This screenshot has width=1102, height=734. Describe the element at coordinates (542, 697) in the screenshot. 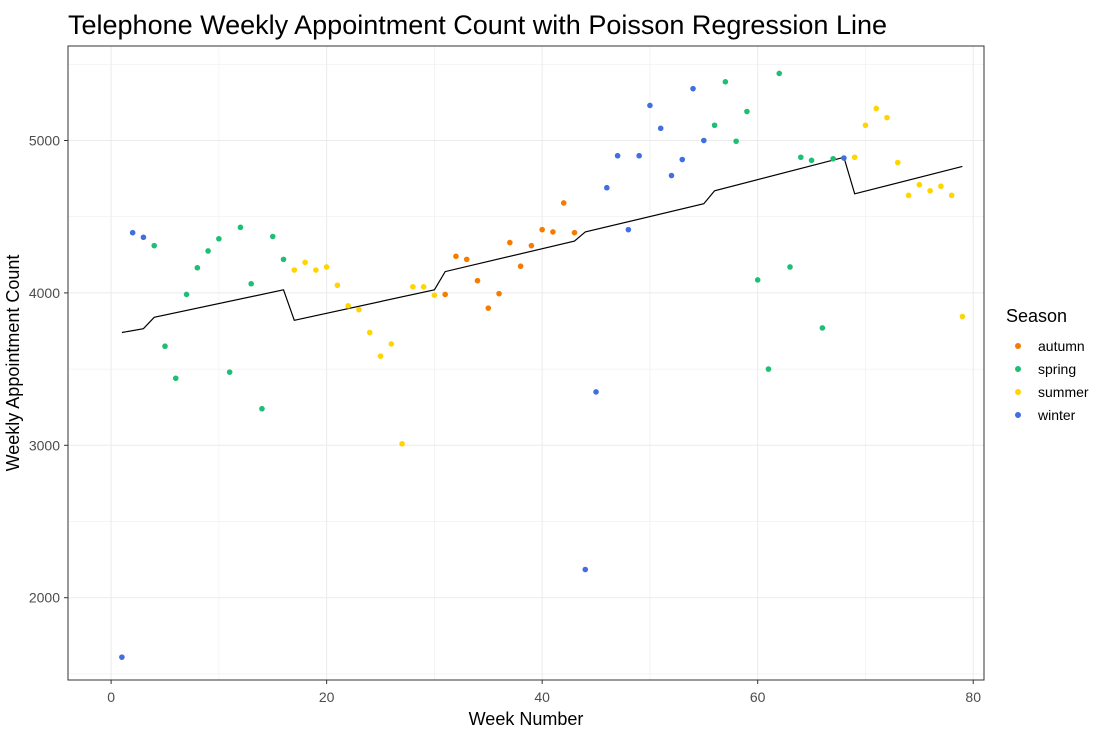

I see `x-tick-label: 40` at that location.